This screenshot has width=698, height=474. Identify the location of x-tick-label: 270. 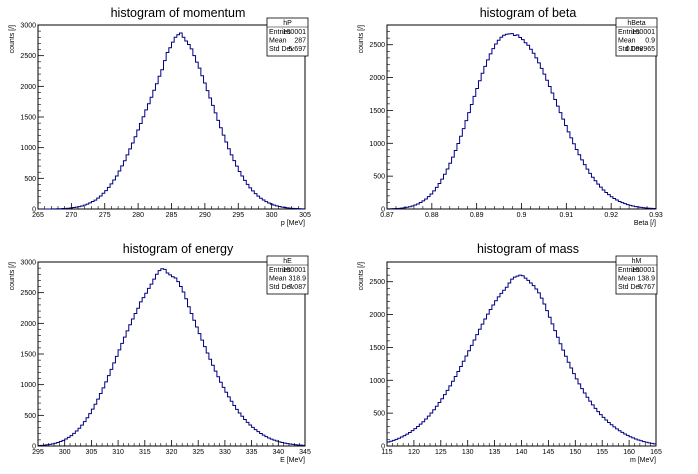
(72, 215).